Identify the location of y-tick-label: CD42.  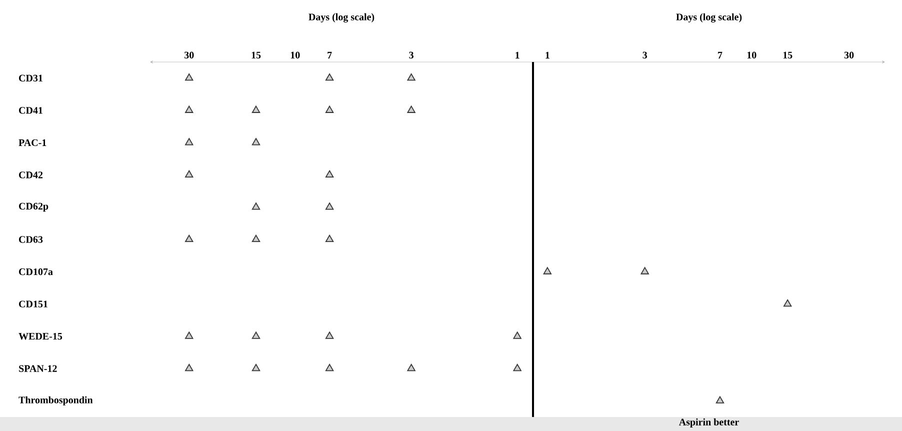
(31, 175).